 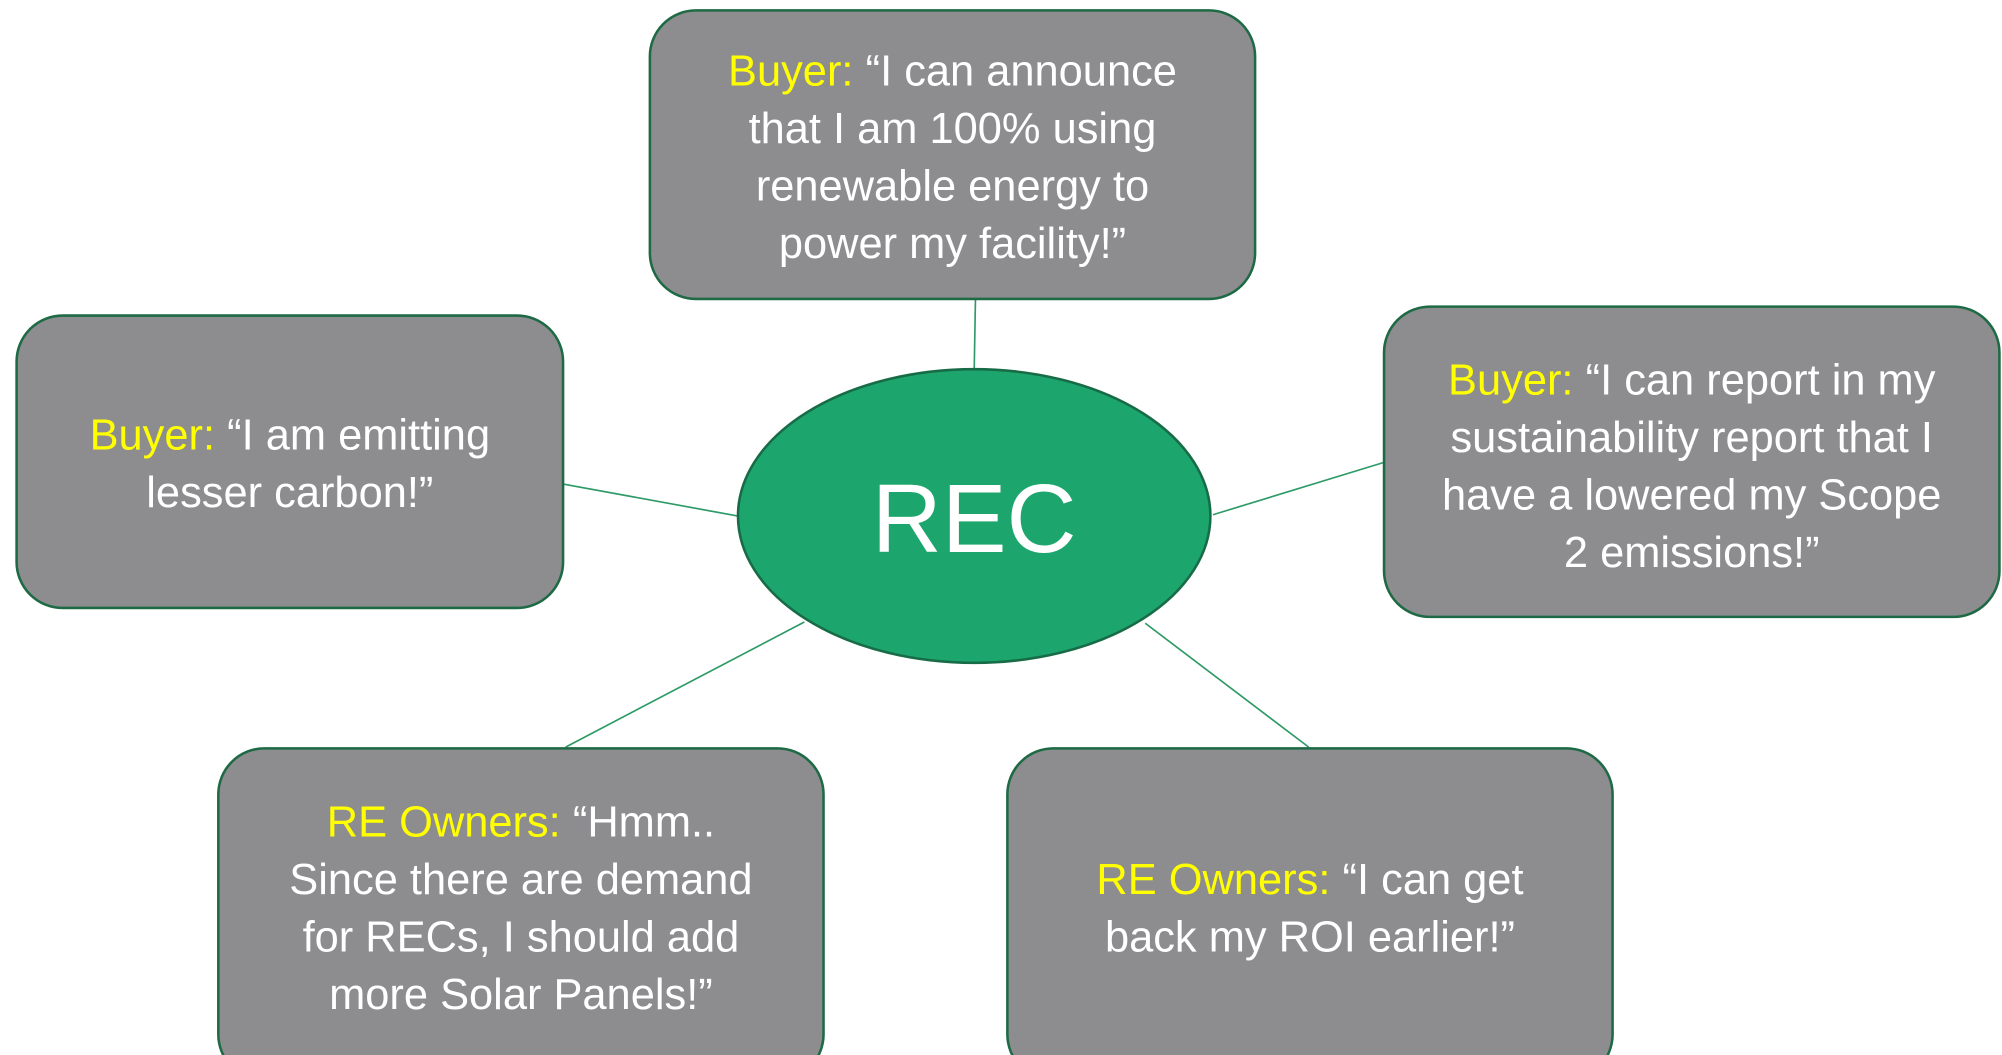 I want to click on node-quote: 2 emissions!”, so click(x=1692, y=553).